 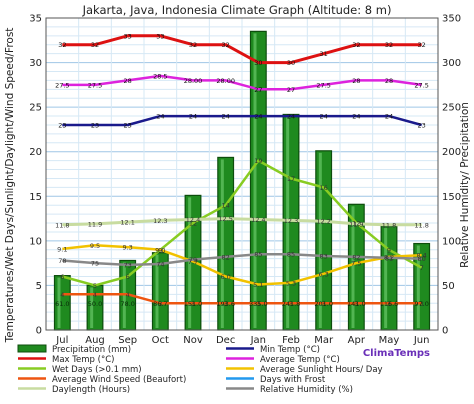 What do you see at coordinates (258, 285) in the screenshot?
I see `data-label-sun: 5.1` at bounding box center [258, 285].